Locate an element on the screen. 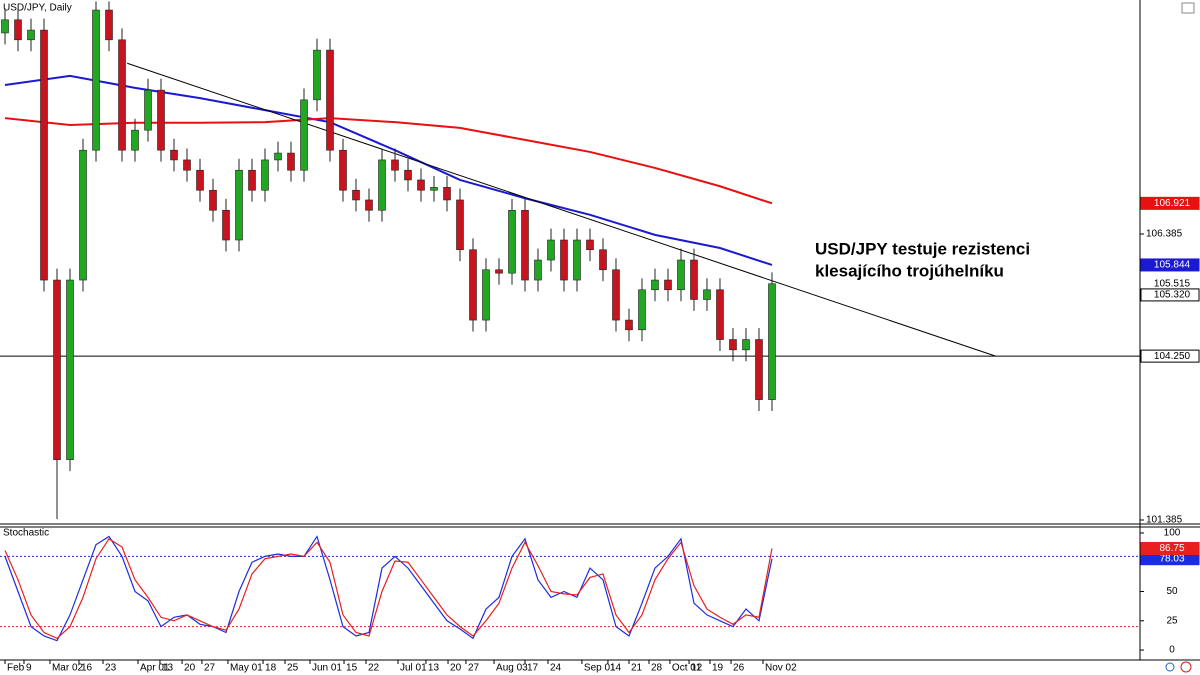 This screenshot has width=1200, height=675. x-tick-label: 16 is located at coordinates (87, 668).